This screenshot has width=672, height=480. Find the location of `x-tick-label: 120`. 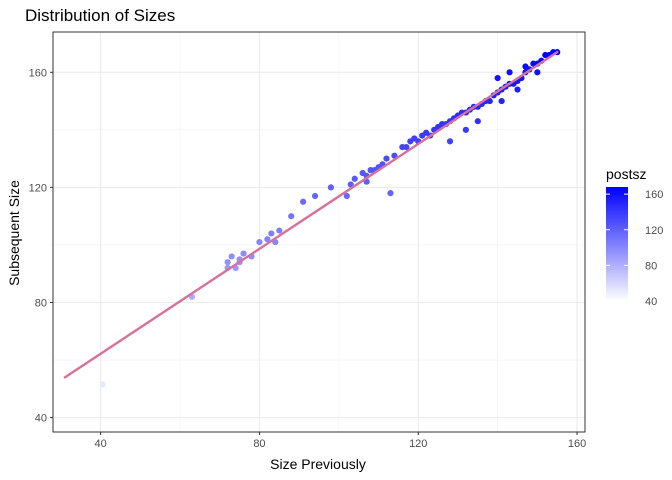

x-tick-label: 120 is located at coordinates (418, 444).